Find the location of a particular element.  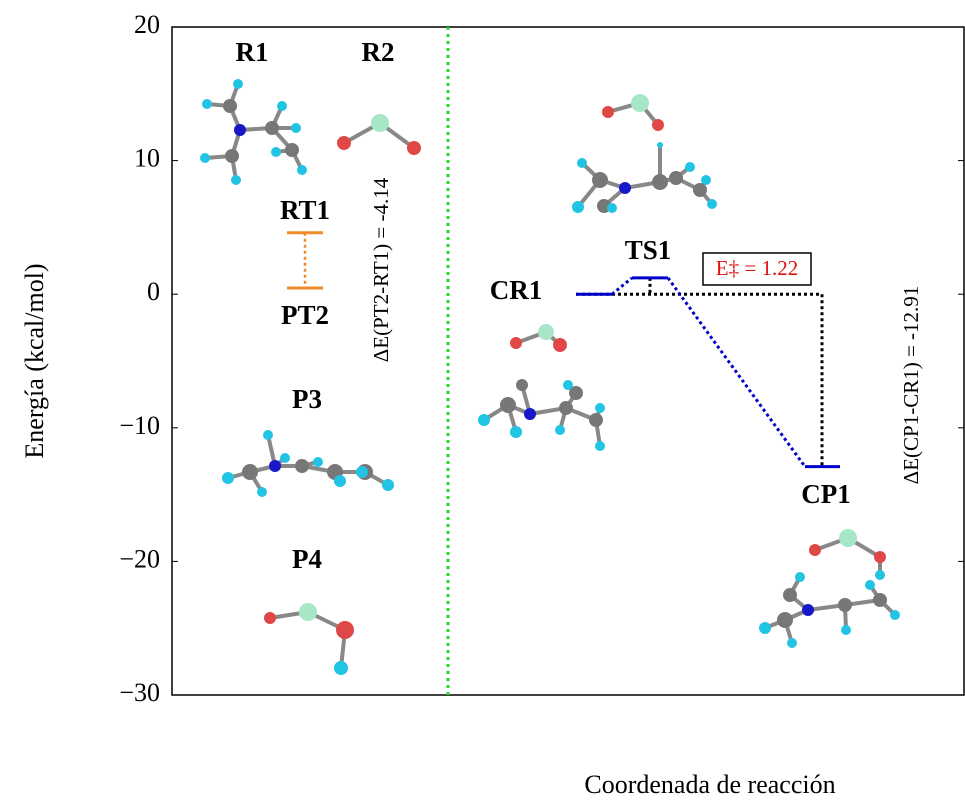

structure-label: R2 is located at coordinates (378, 52).